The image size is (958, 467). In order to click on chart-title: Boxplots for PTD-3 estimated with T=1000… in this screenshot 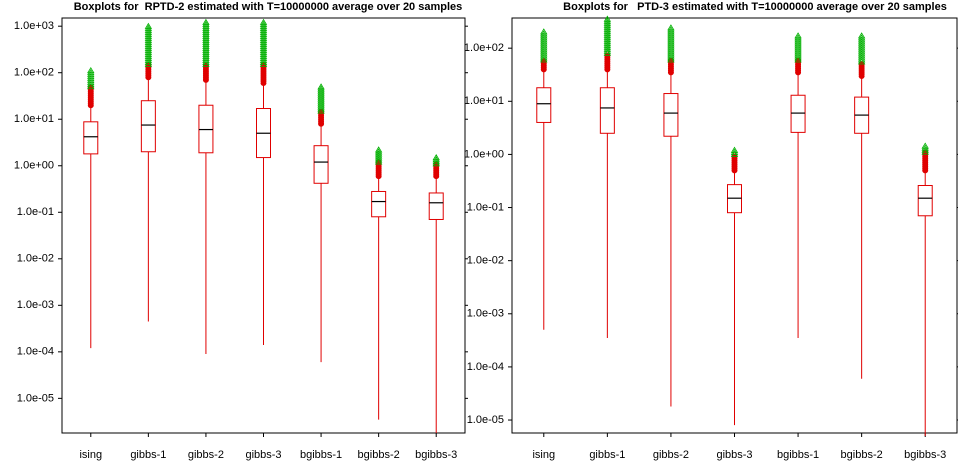, I will do `click(755, 7)`.